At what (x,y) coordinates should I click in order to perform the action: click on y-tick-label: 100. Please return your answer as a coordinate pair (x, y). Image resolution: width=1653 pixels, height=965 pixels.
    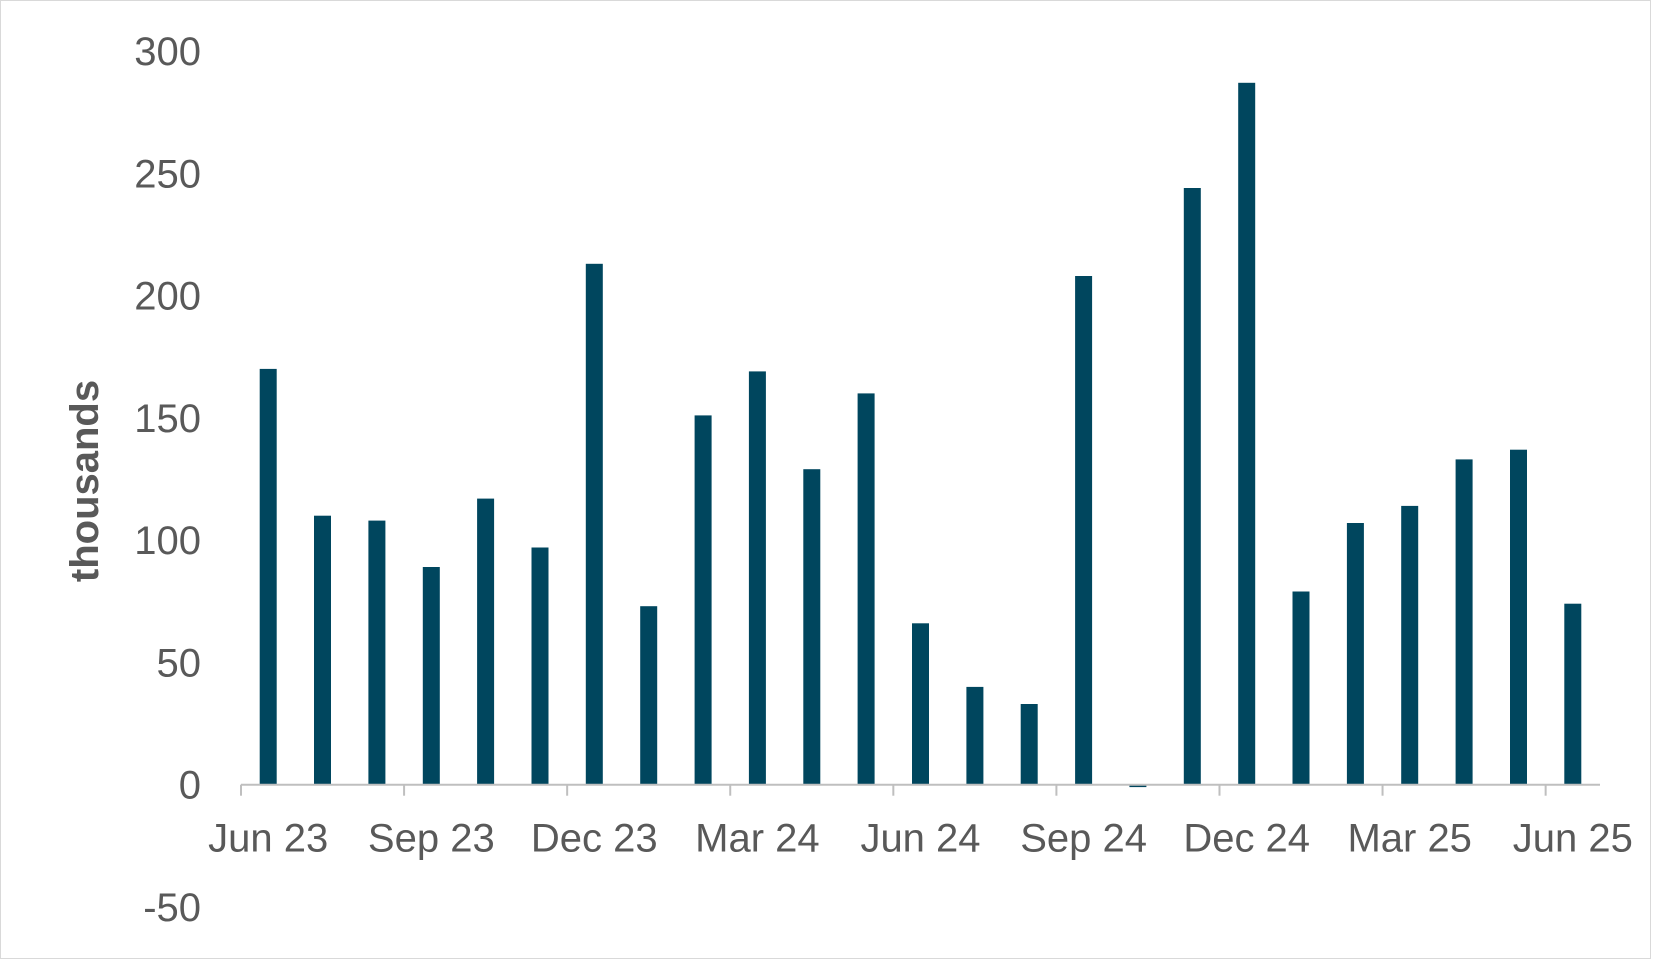
    Looking at the image, I should click on (167, 541).